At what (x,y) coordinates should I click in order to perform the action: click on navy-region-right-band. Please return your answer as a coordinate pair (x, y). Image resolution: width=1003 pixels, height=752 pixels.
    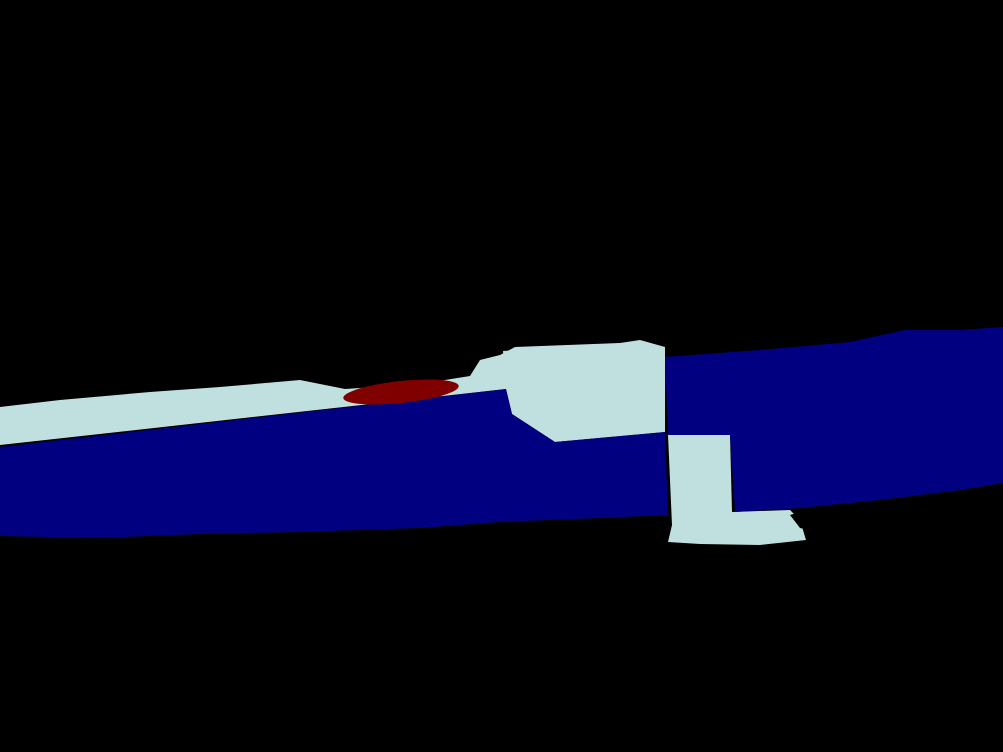
    Looking at the image, I should click on (834, 419).